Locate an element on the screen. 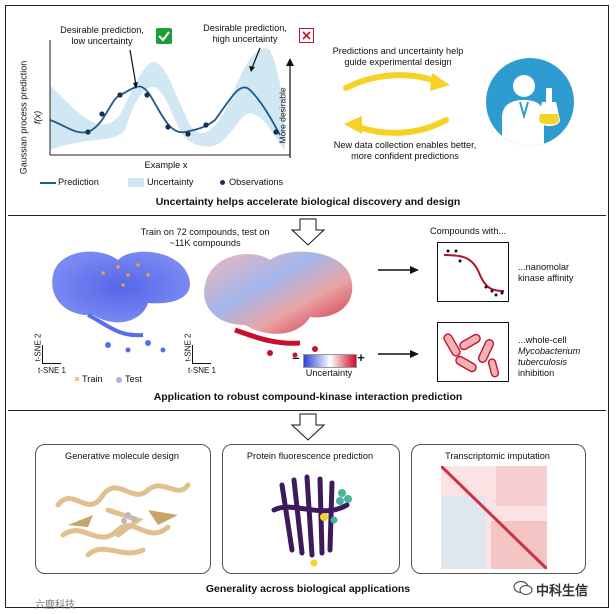 The image size is (616, 614). legend-uncertainty-swatch is located at coordinates (136, 182).